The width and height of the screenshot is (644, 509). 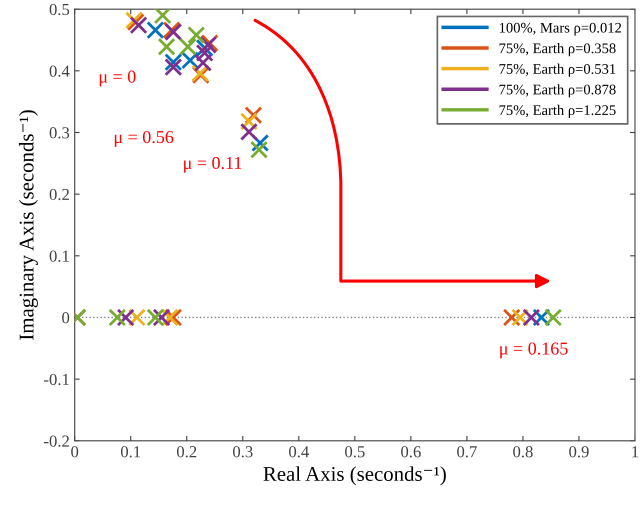 I want to click on x-tick-label: 0.8, so click(x=523, y=452).